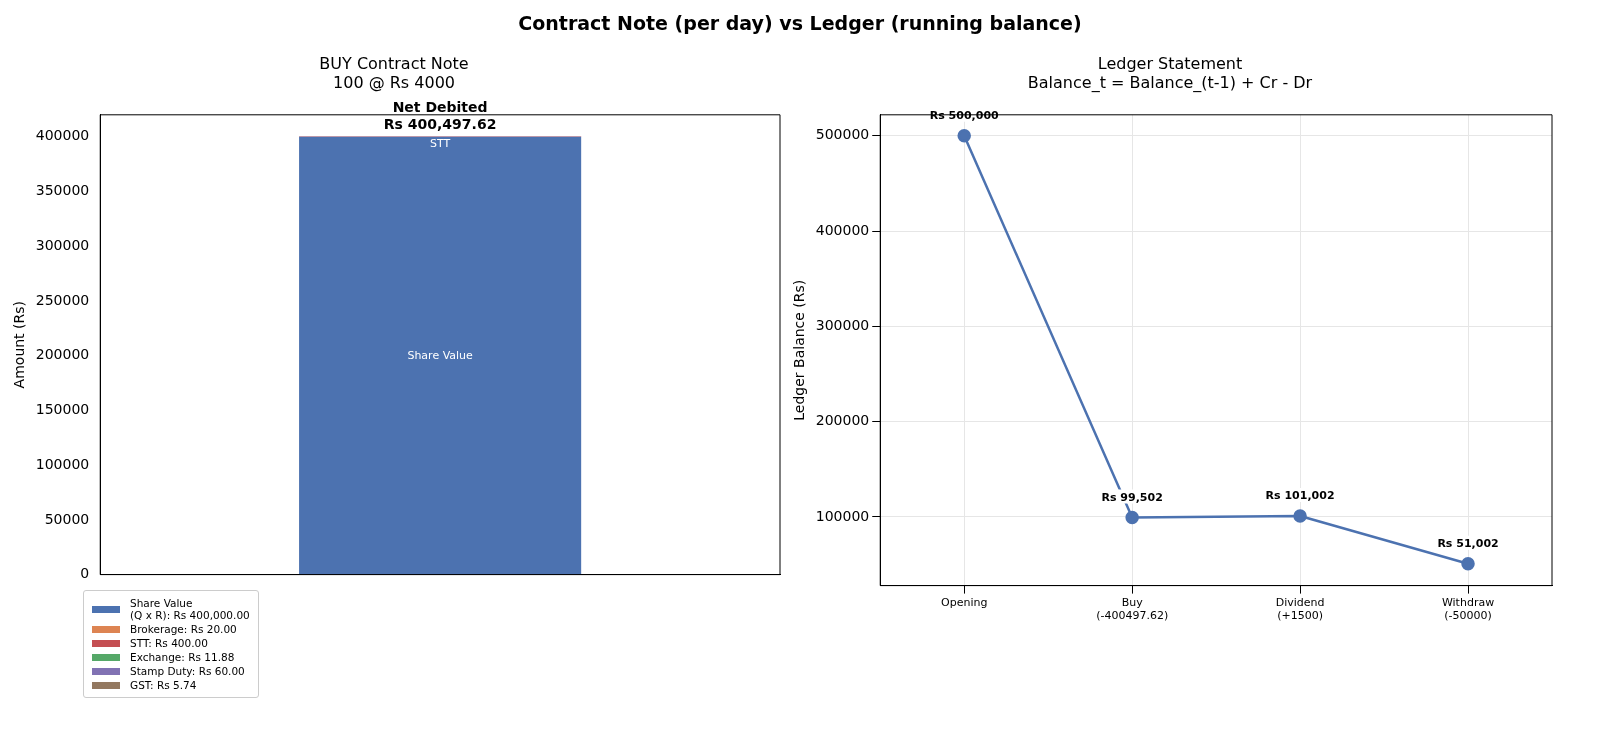  Describe the element at coordinates (1468, 609) in the screenshot. I see `x-tick-label: Withdraw (-50000)` at that location.